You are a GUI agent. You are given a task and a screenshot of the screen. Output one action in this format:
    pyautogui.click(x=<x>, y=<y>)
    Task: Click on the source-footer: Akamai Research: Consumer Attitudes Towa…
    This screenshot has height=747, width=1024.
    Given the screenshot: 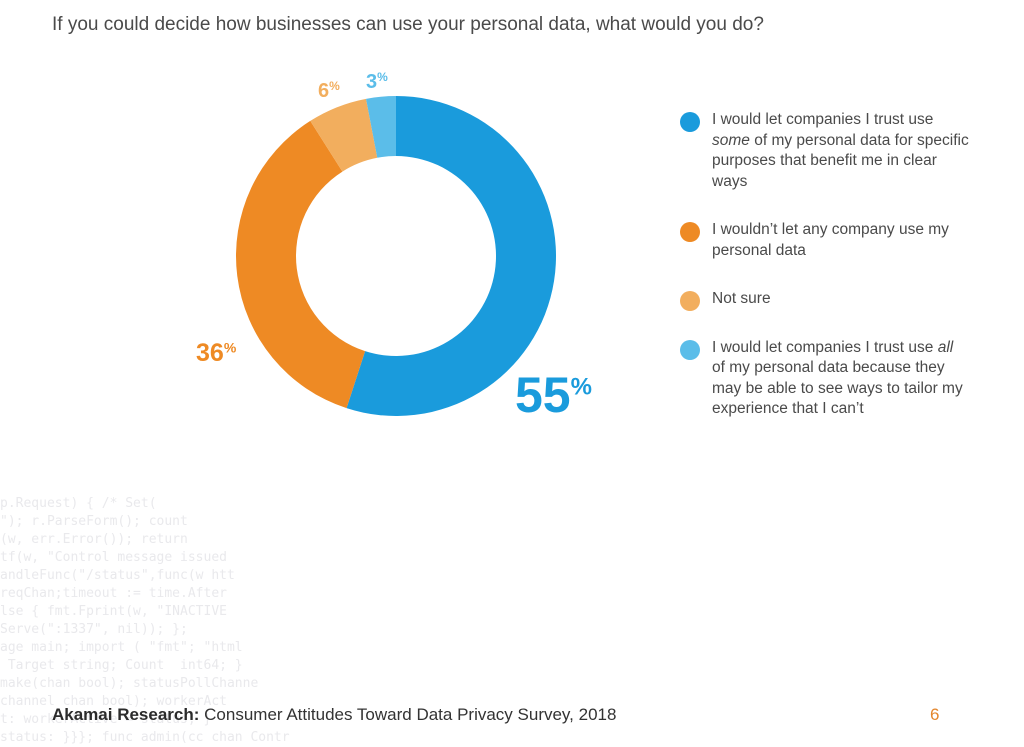 What is the action you would take?
    pyautogui.click(x=334, y=715)
    